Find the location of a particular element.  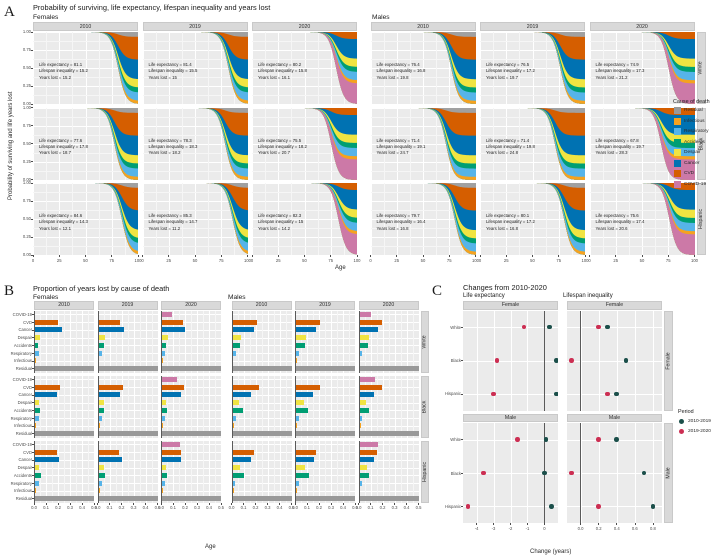

panel-b-y-tick-covid-19: COVID-19 is located at coordinates (22, 379).